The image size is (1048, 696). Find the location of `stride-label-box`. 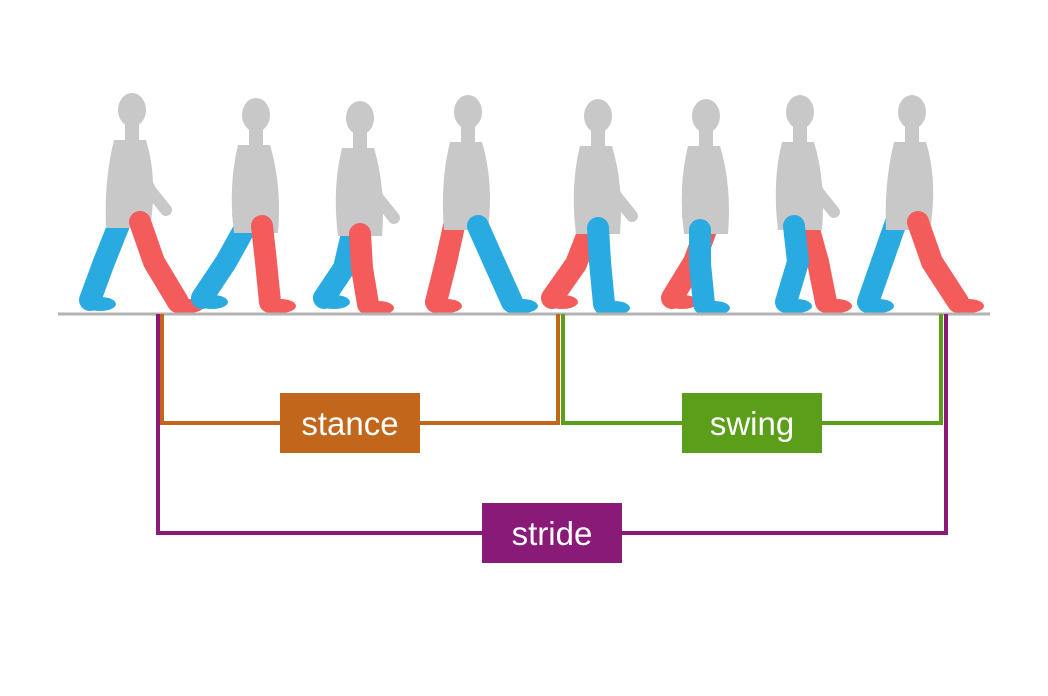

stride-label-box is located at coordinates (552, 533).